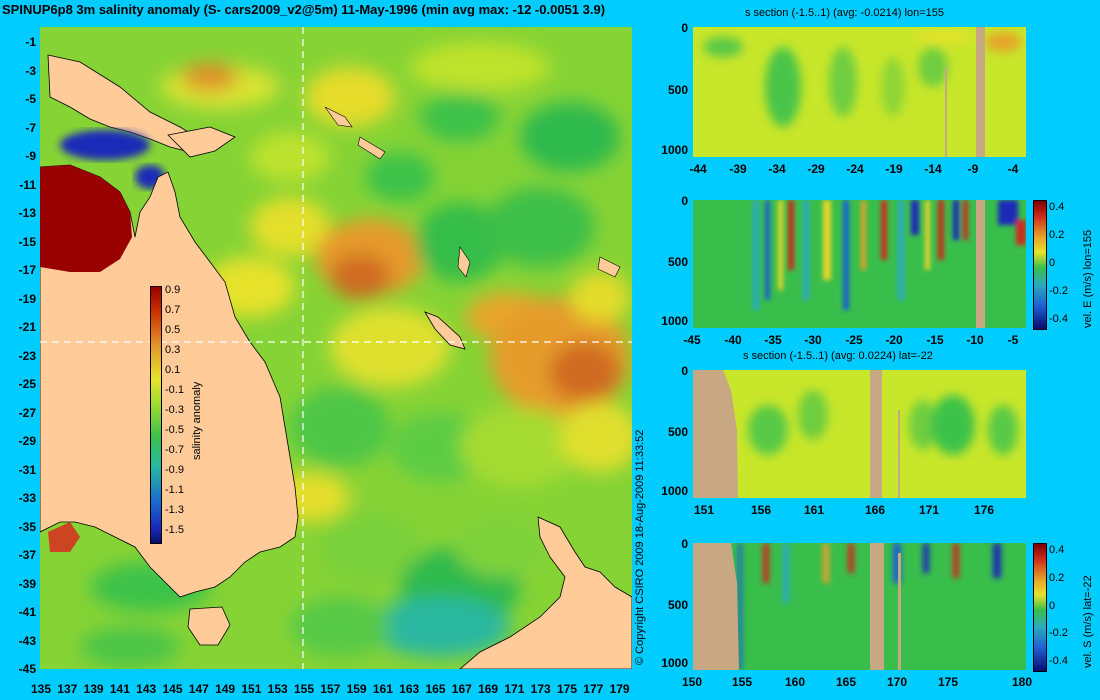  What do you see at coordinates (677, 262) in the screenshot?
I see `section2-y-tick: 500` at bounding box center [677, 262].